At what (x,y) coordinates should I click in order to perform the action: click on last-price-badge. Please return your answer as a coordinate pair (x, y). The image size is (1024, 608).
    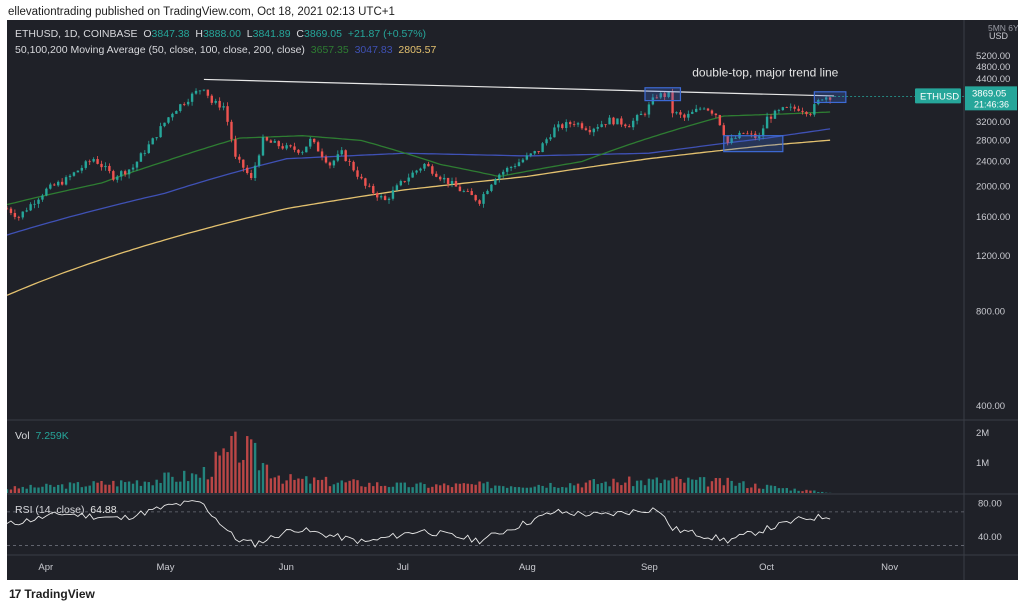
    Looking at the image, I should click on (991, 98).